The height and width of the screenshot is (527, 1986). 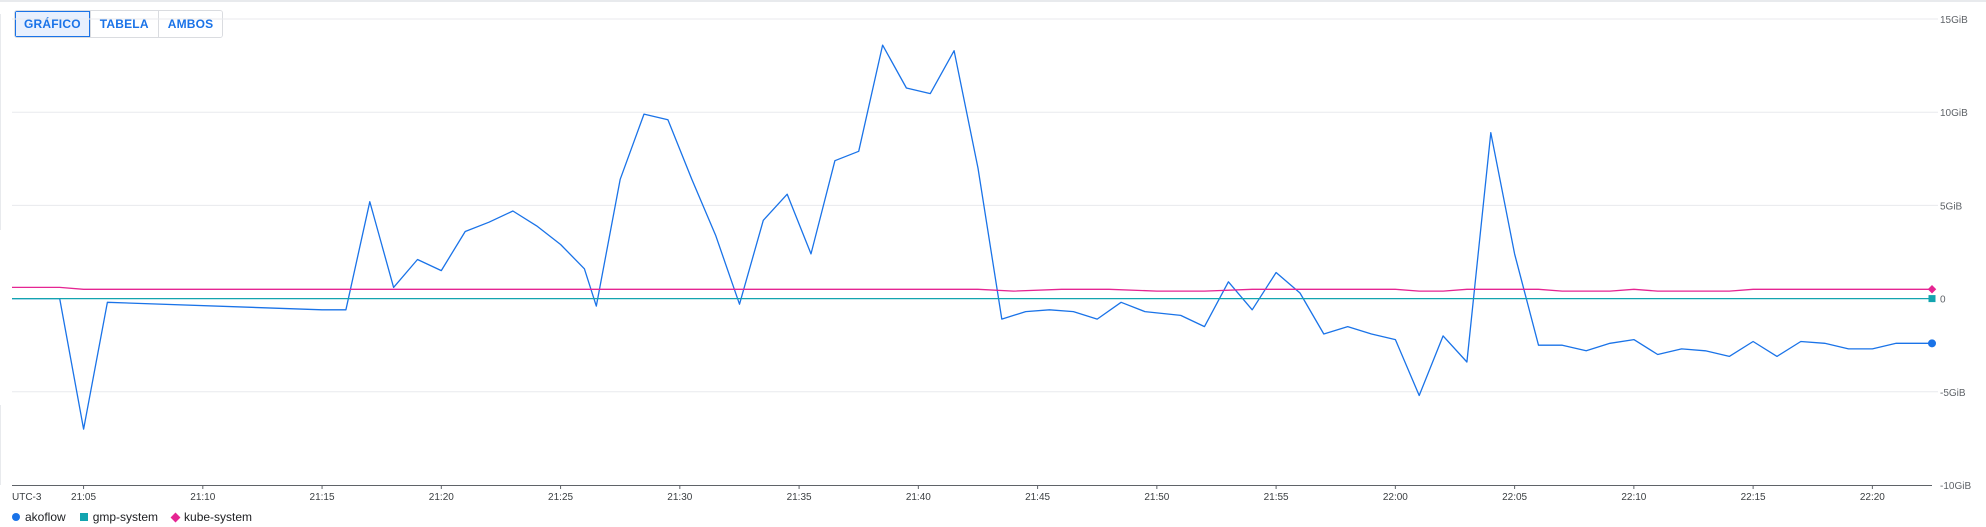 What do you see at coordinates (1954, 20) in the screenshot?
I see `y-tick-label: 15GiB` at bounding box center [1954, 20].